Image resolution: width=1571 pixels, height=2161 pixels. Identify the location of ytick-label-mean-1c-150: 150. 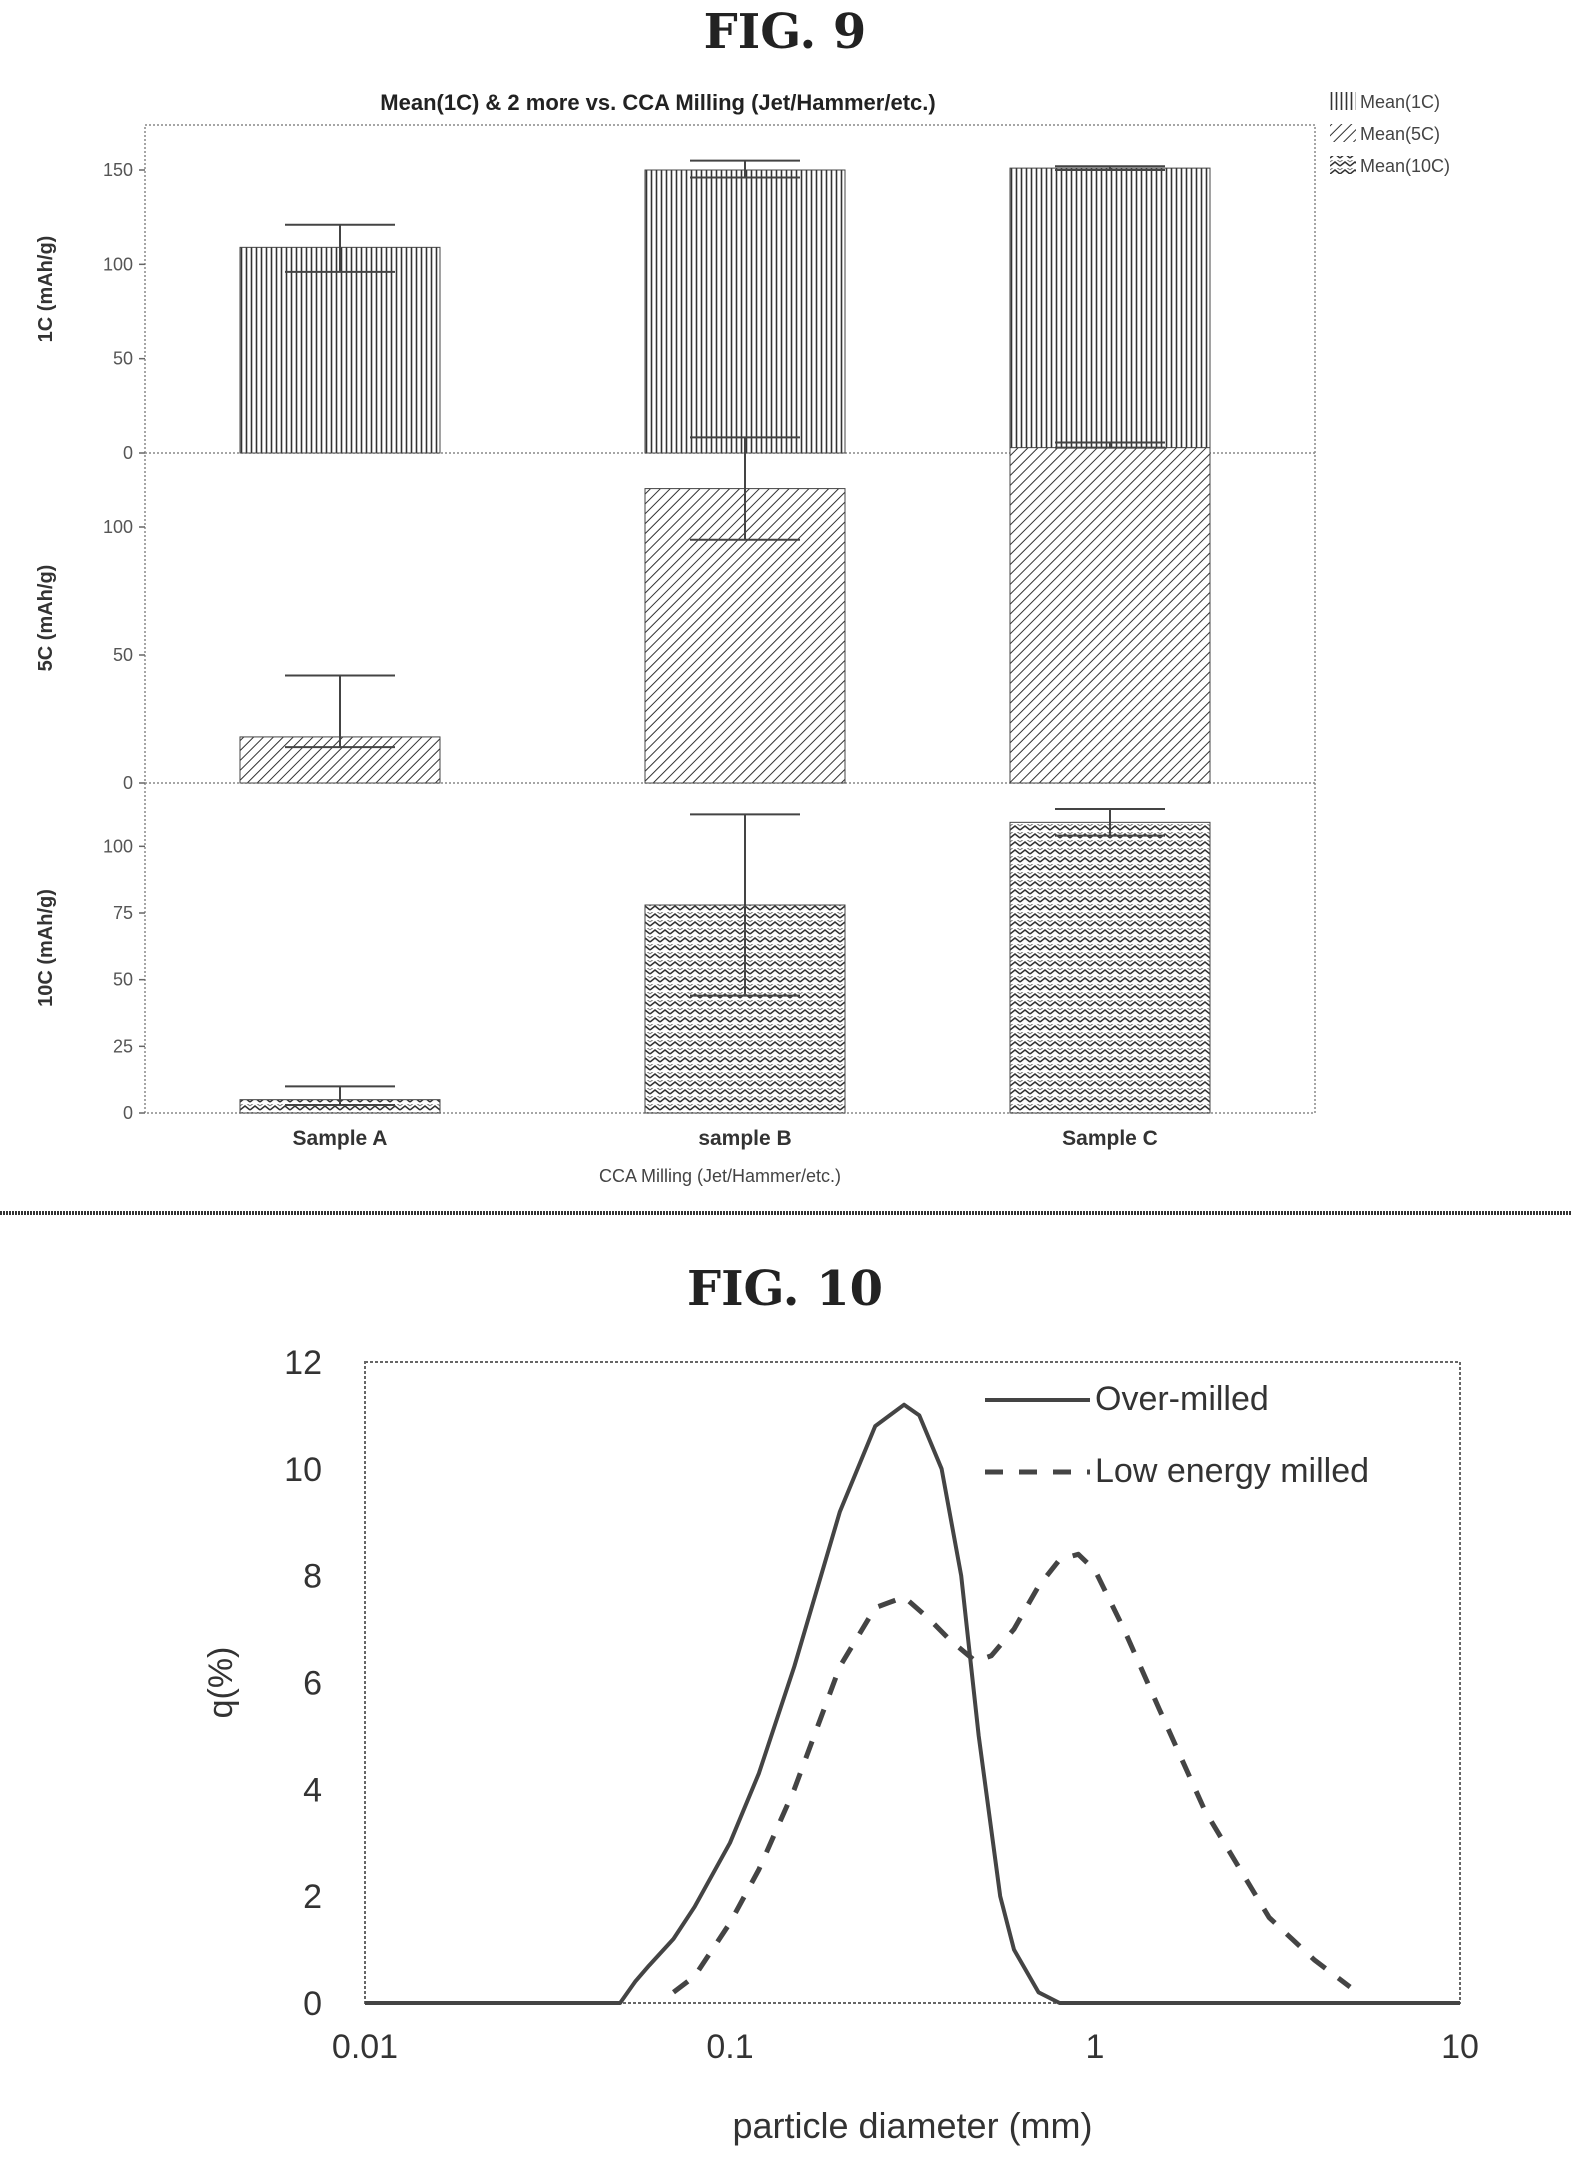
(118, 170).